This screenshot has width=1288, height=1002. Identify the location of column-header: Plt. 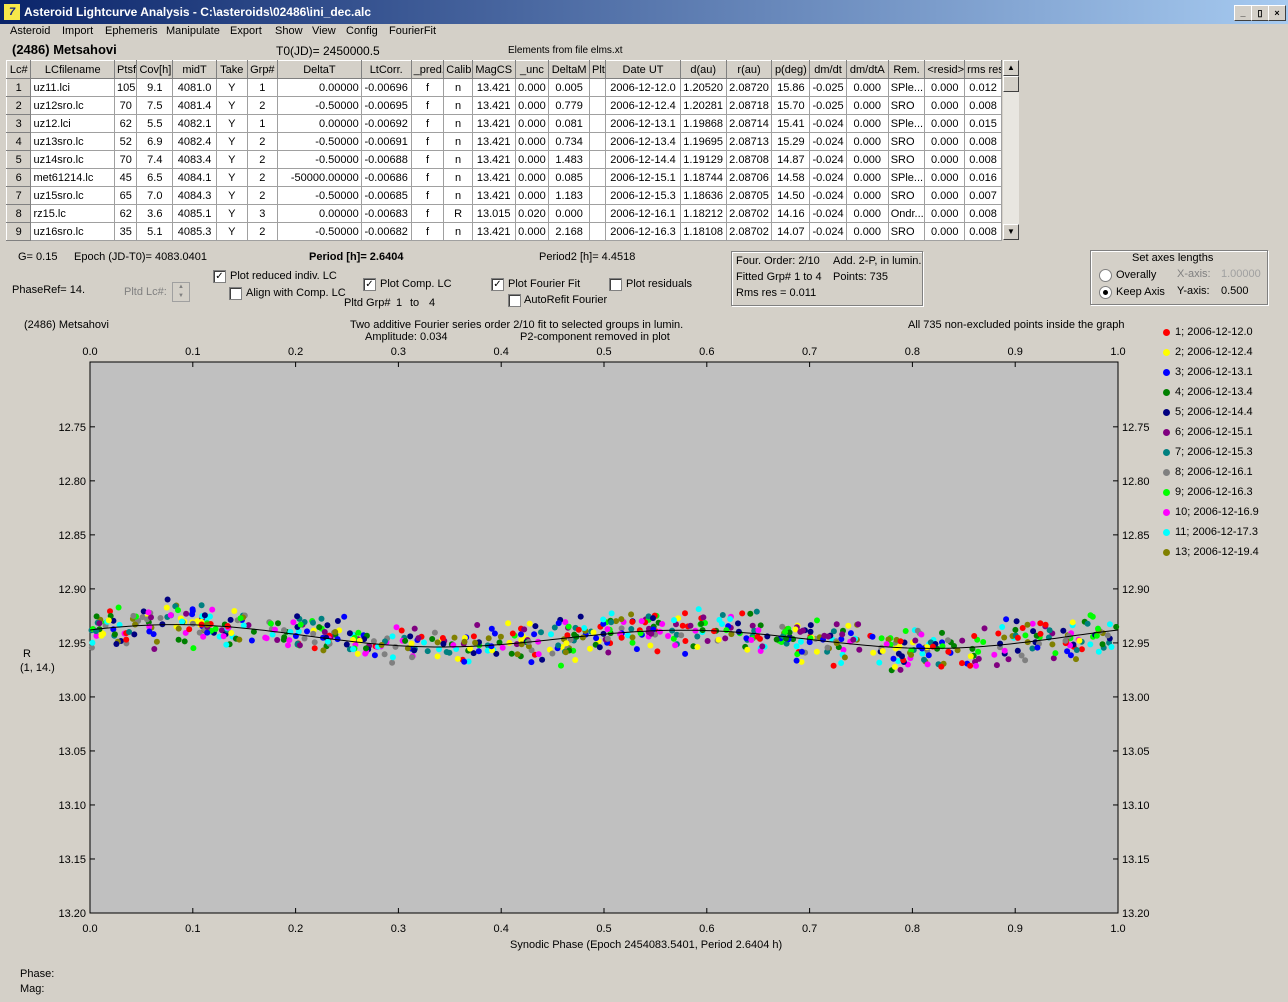
(598, 69).